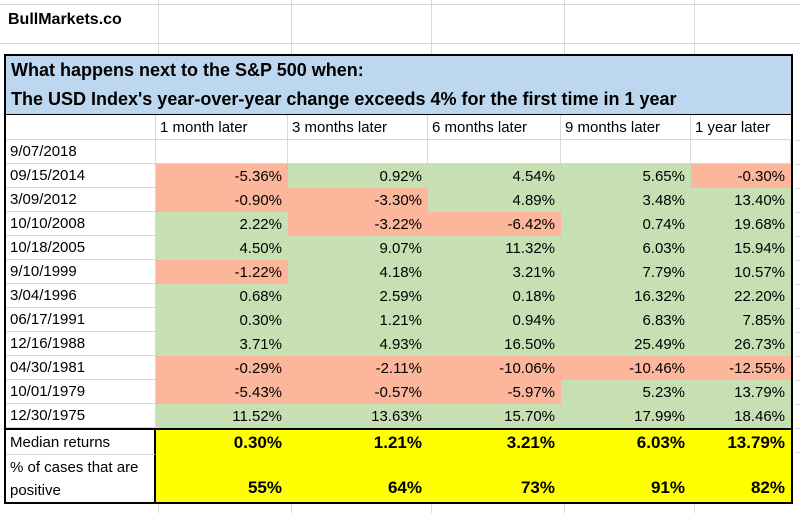  Describe the element at coordinates (626, 176) in the screenshot. I see `value-cell: 5.65%` at that location.